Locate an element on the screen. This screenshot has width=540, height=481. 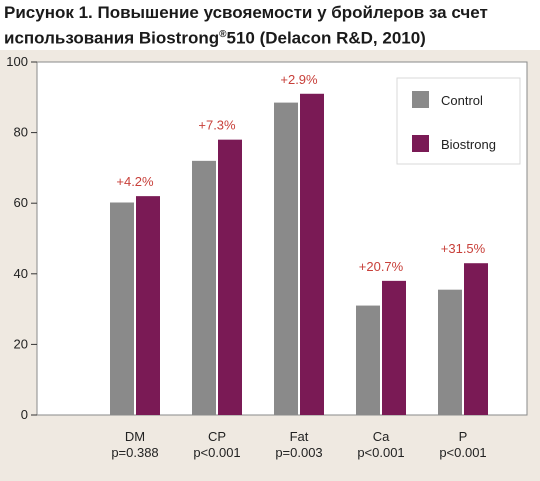
improvement-label: +2.9% is located at coordinates (299, 79).